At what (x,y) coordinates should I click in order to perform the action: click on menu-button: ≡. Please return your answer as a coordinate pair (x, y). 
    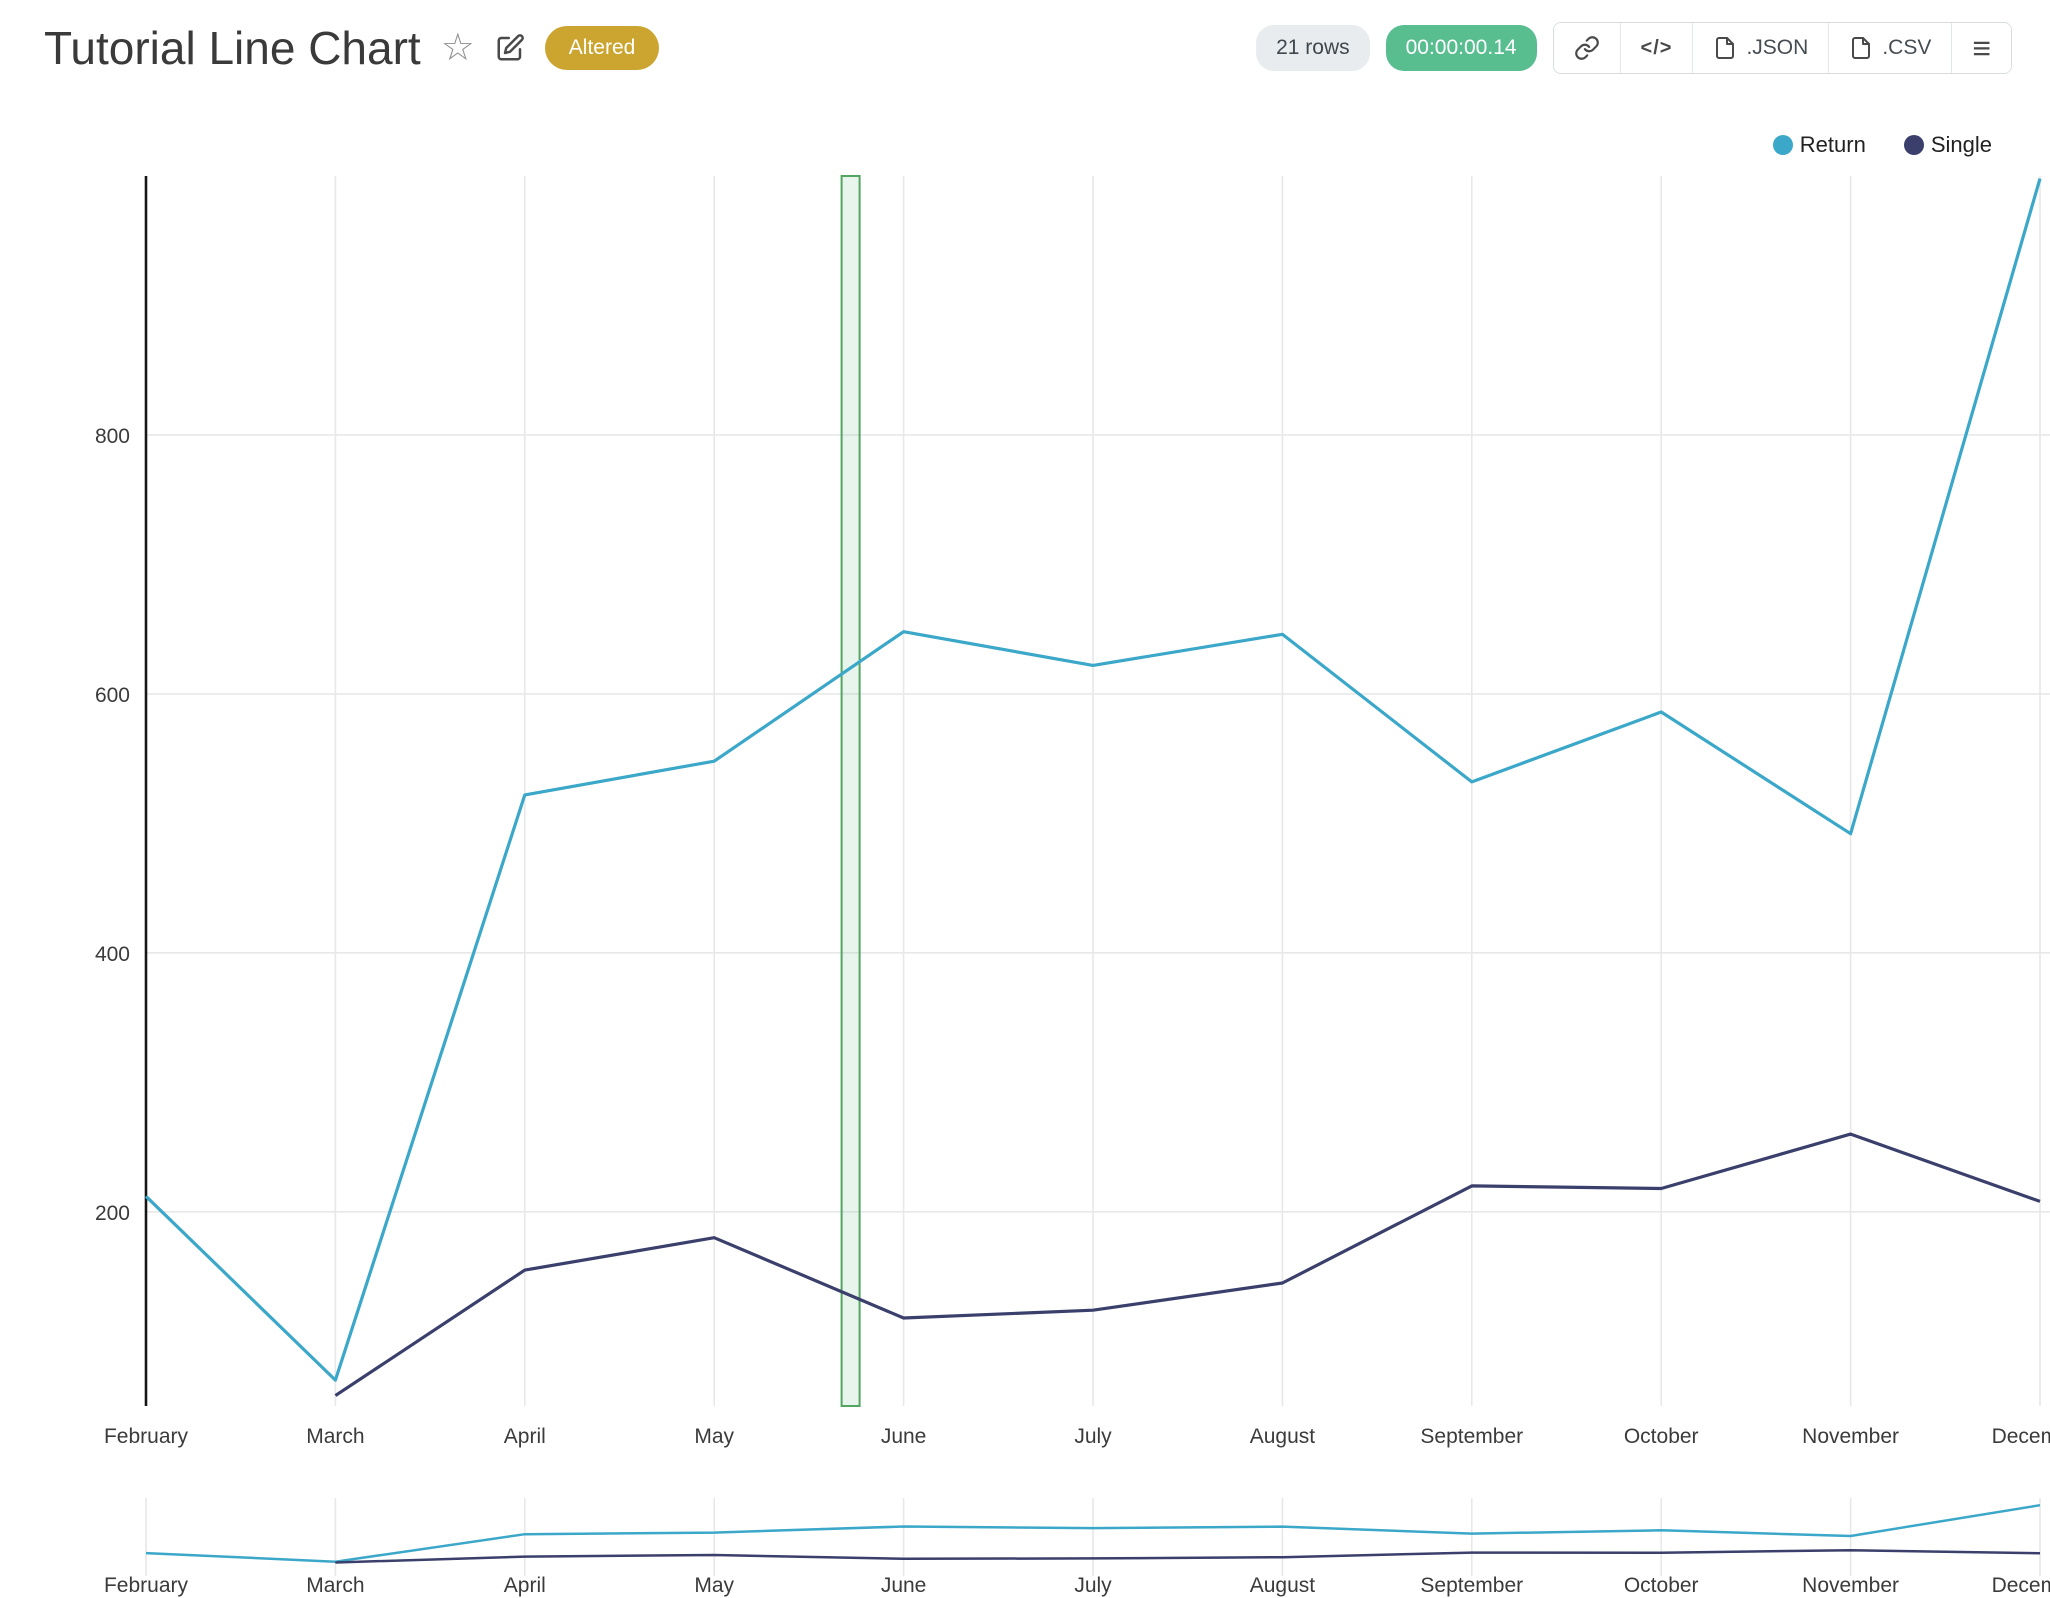
    Looking at the image, I should click on (1981, 48).